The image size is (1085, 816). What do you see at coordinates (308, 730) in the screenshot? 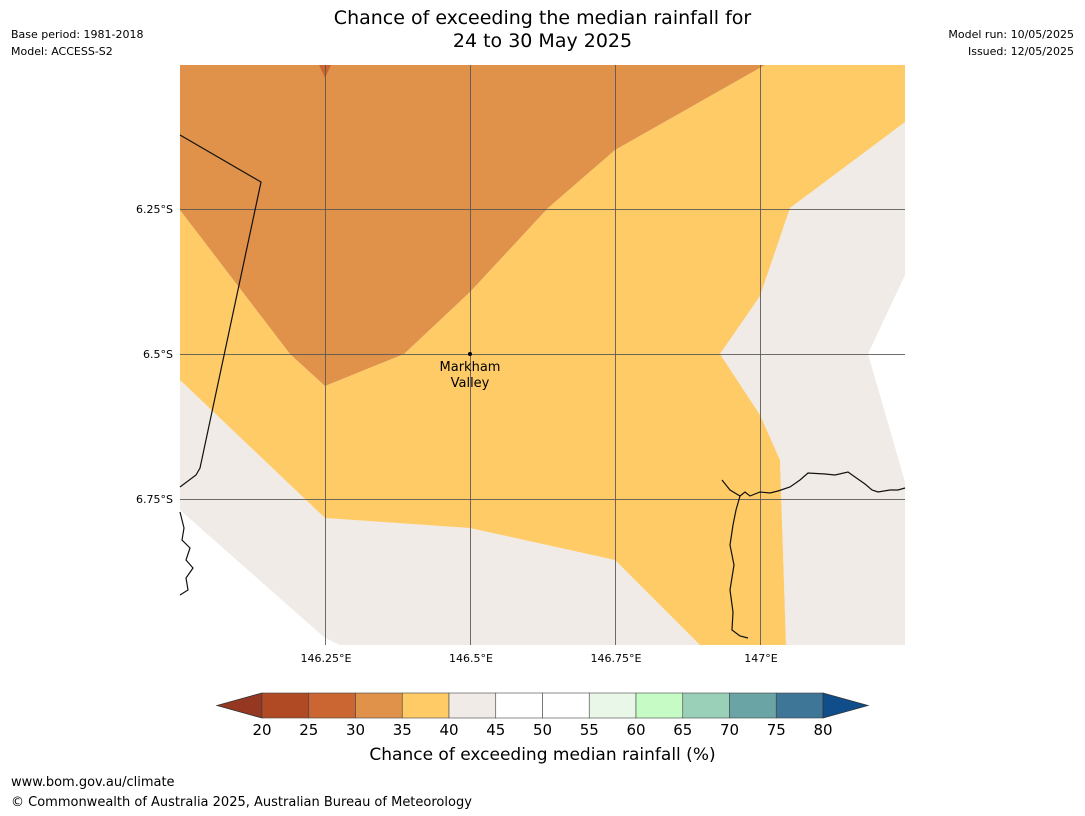
I see `colorbar-tick-label: 25` at bounding box center [308, 730].